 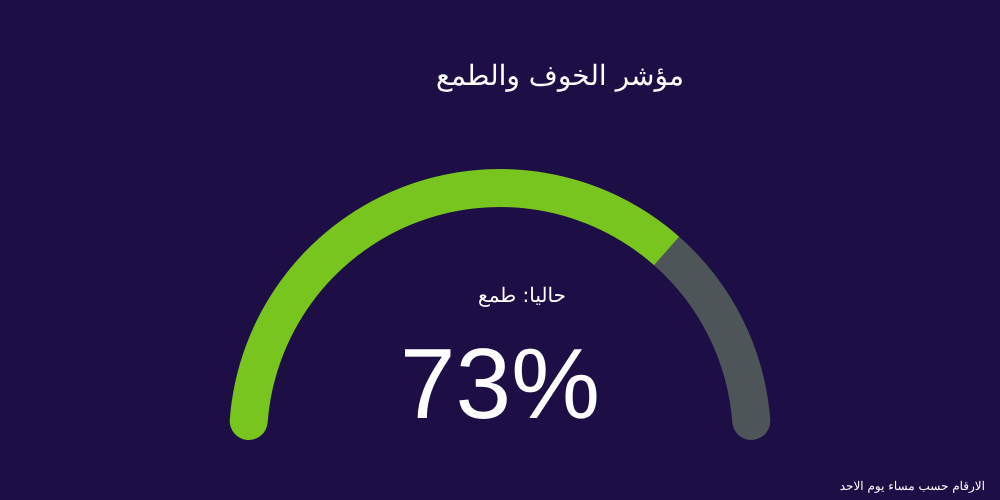 What do you see at coordinates (522, 295) in the screenshot?
I see `text: حاليا: طمع` at bounding box center [522, 295].